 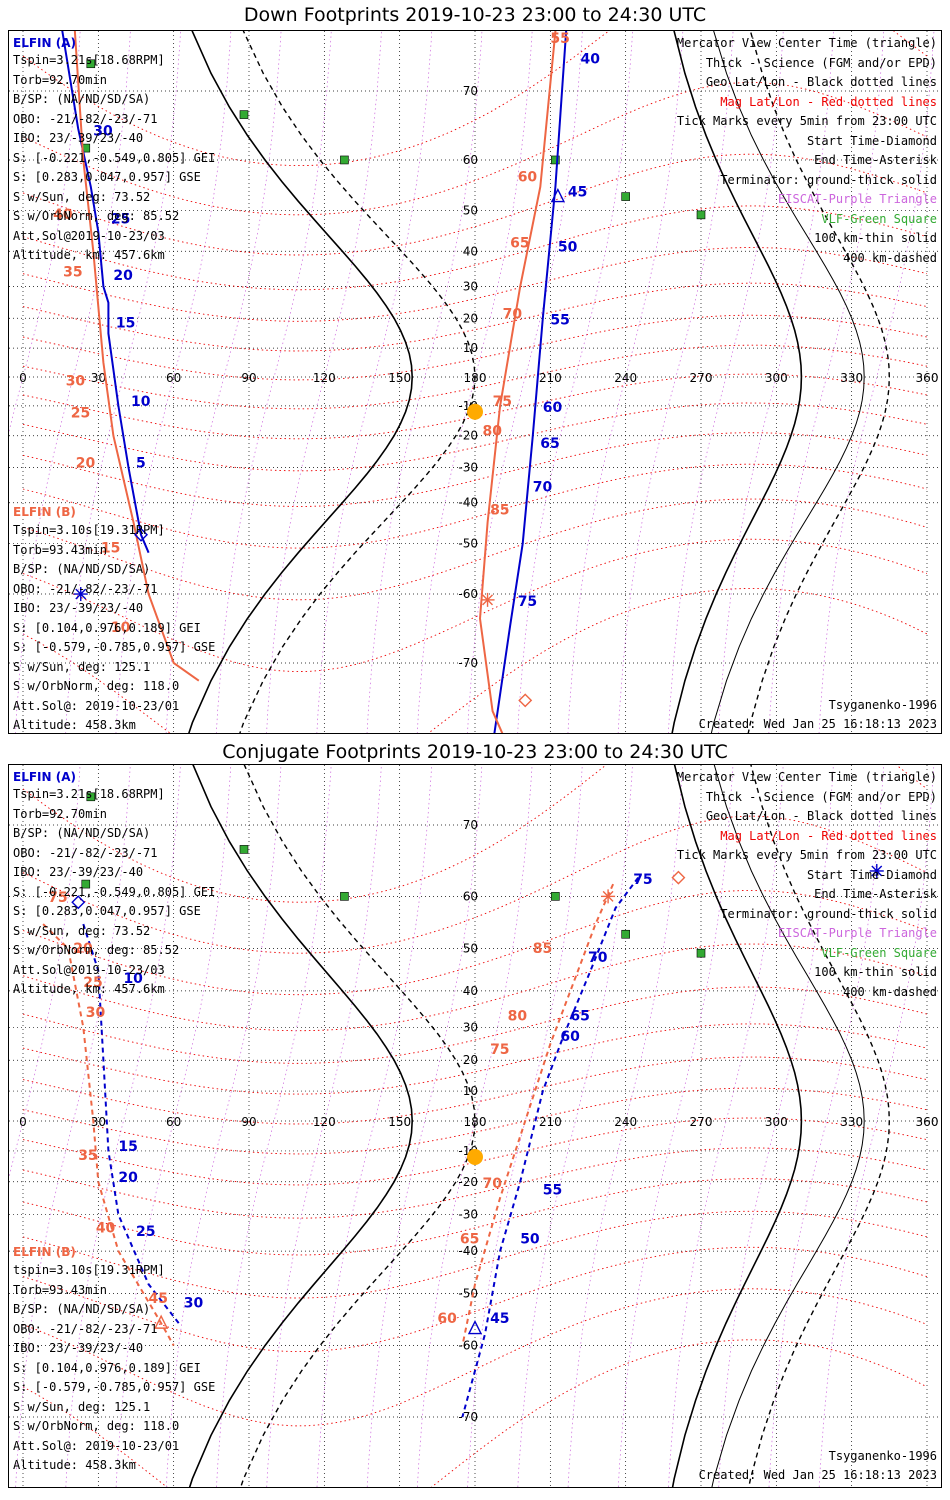 I want to click on info-line: Tspin=3.21s[18.68RPM], so click(x=89, y=60).